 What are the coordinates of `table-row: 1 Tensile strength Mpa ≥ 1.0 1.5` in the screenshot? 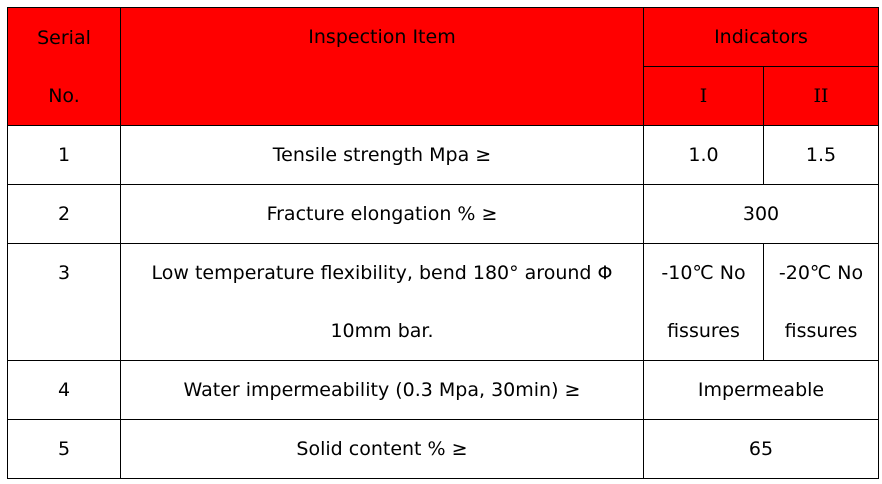 It's located at (443, 155).